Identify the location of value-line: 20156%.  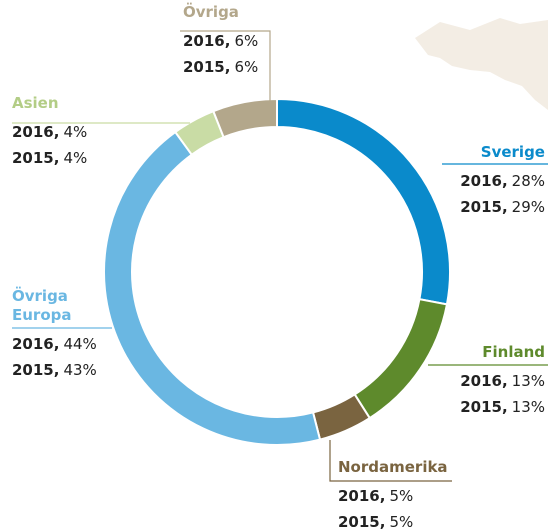
(223, 67).